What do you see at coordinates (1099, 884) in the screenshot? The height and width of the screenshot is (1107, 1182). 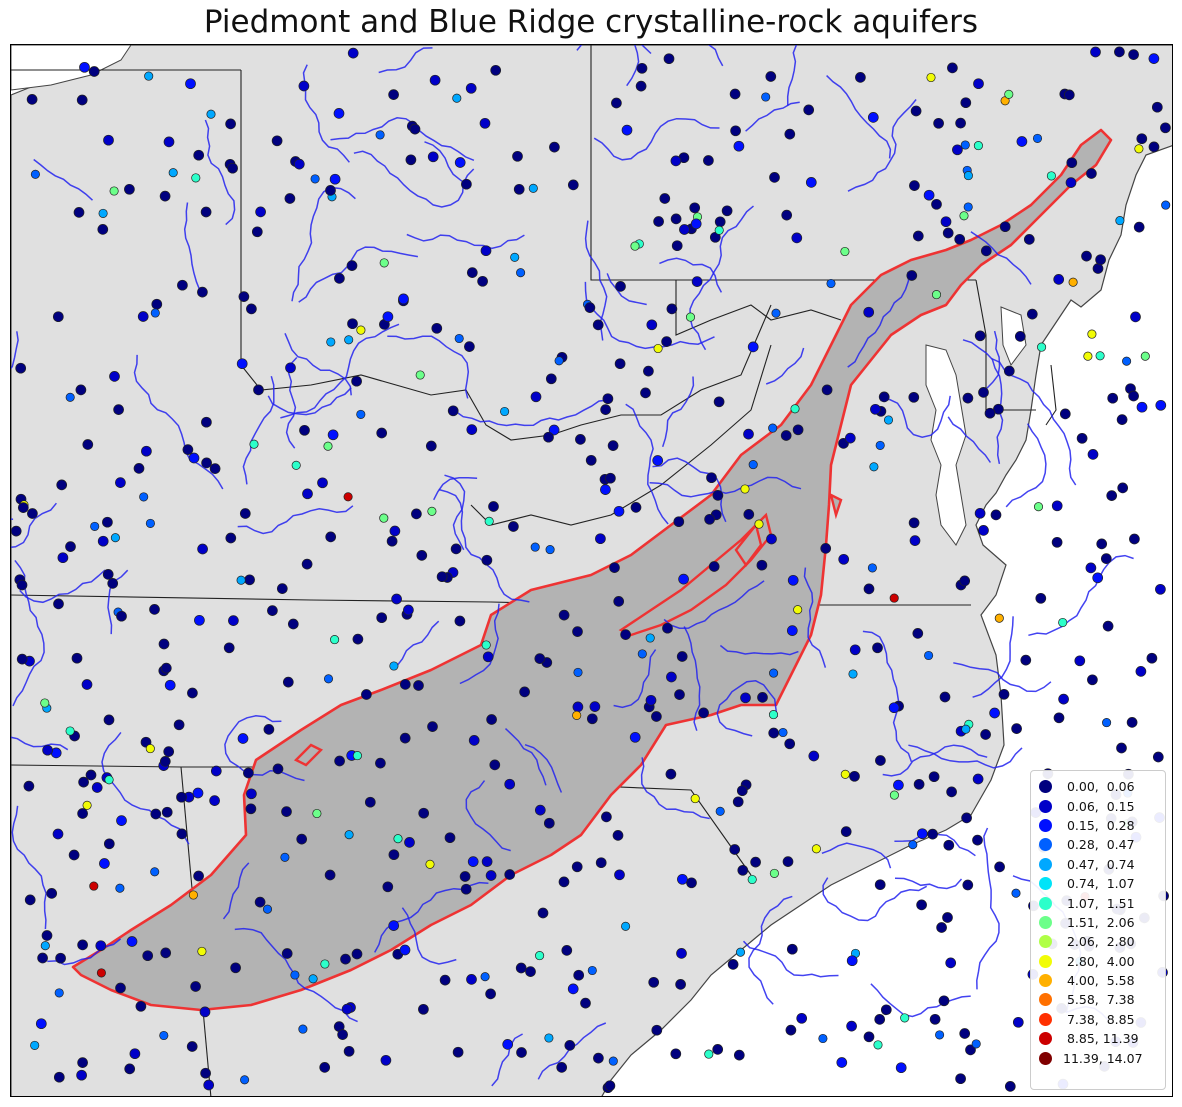 I see `legend-label: 0.74, 1.07` at bounding box center [1099, 884].